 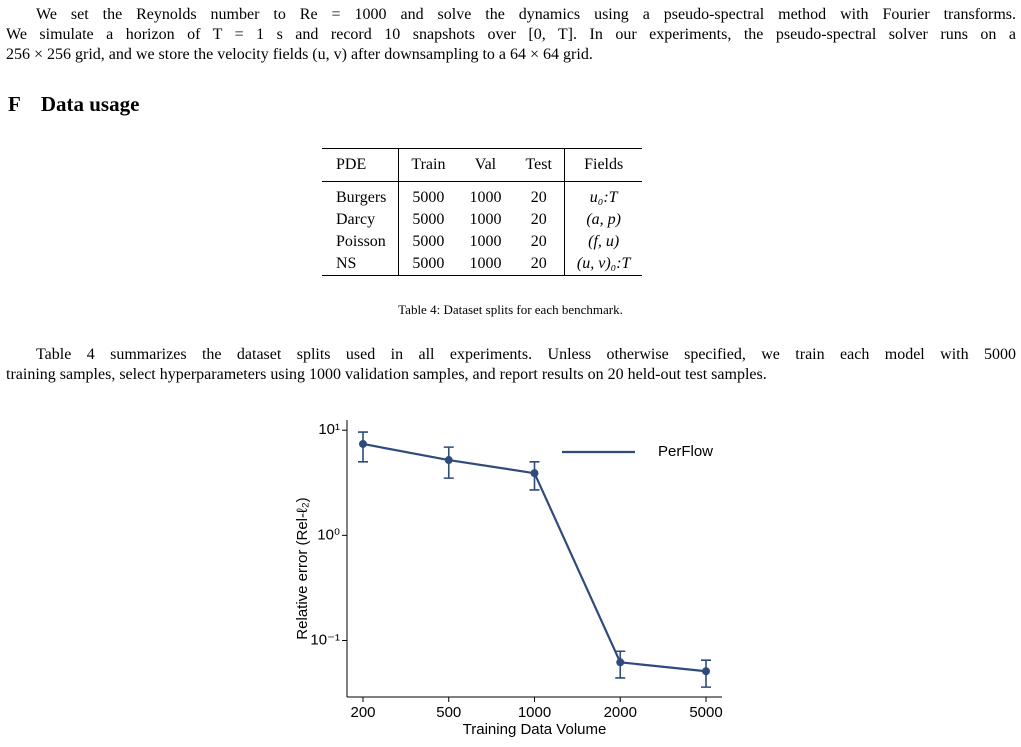 I want to click on header-cell: PDE, so click(x=361, y=165).